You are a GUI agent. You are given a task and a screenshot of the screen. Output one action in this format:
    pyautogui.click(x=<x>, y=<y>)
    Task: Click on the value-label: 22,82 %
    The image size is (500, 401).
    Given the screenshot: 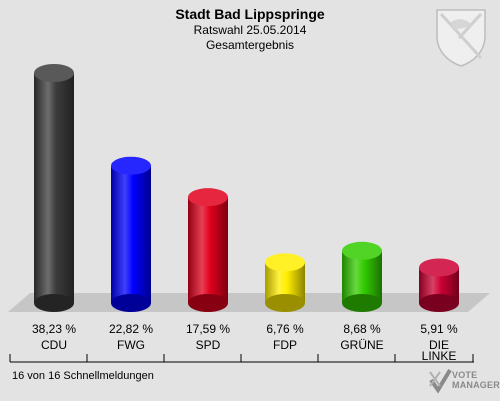 What is the action you would take?
    pyautogui.click(x=131, y=329)
    